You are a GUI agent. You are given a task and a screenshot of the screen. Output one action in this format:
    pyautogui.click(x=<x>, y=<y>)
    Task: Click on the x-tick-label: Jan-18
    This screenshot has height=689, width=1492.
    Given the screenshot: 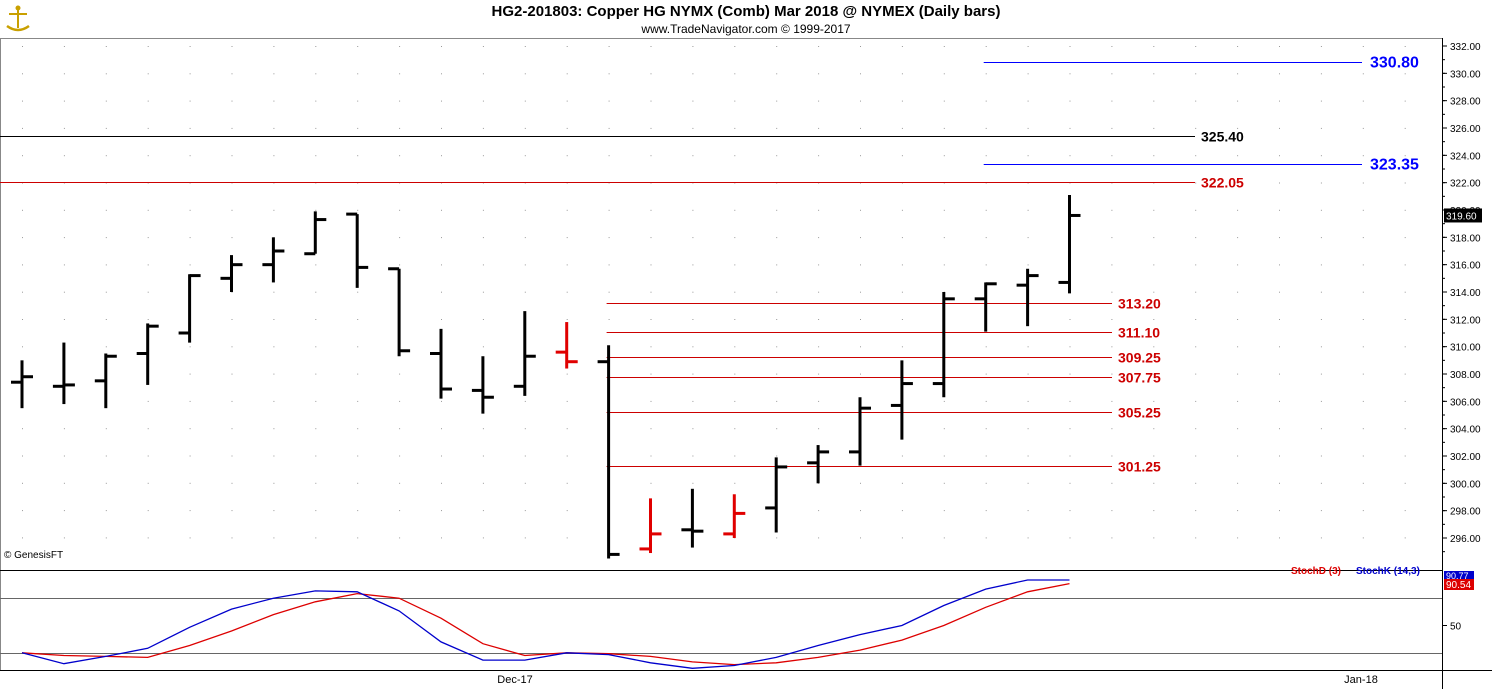 What is the action you would take?
    pyautogui.click(x=1361, y=680)
    